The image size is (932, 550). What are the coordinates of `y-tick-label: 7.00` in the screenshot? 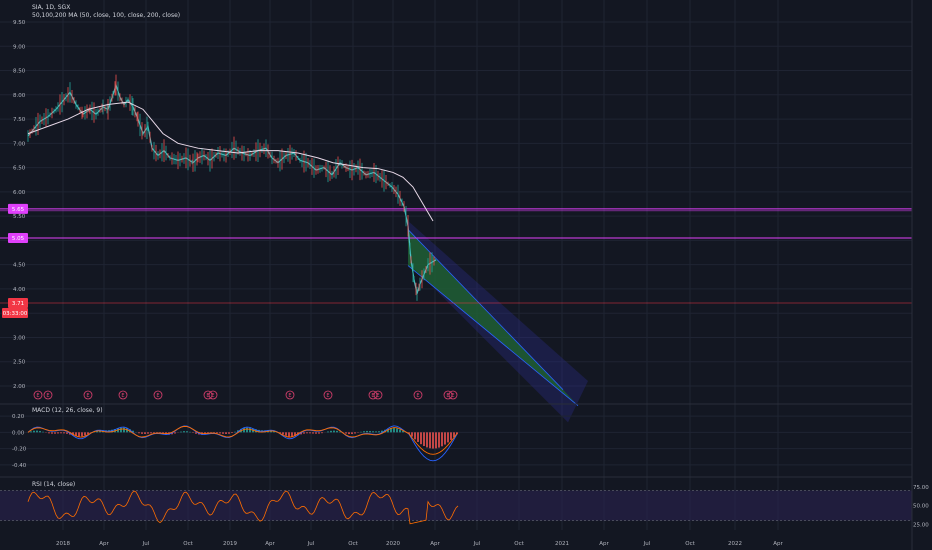 It's located at (19, 144).